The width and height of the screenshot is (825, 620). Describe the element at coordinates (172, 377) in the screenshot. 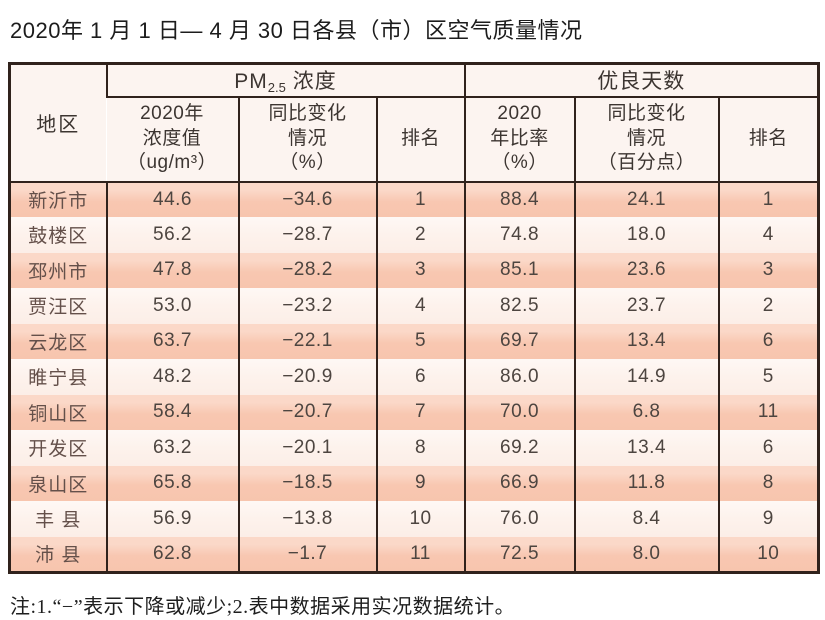

I see `pm-value-cell: 48.2` at that location.